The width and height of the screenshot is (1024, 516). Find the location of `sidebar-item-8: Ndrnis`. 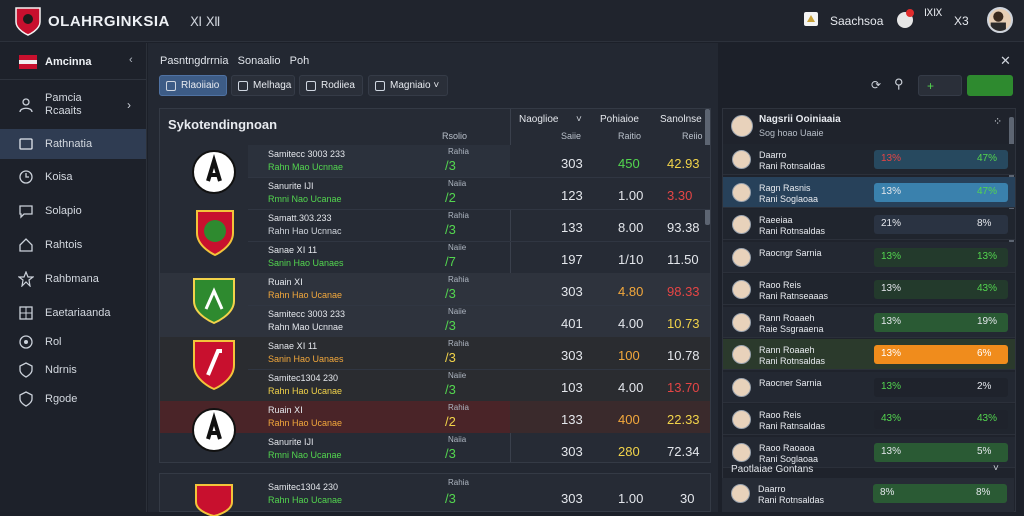

sidebar-item-8: Ndrnis is located at coordinates (73, 370).